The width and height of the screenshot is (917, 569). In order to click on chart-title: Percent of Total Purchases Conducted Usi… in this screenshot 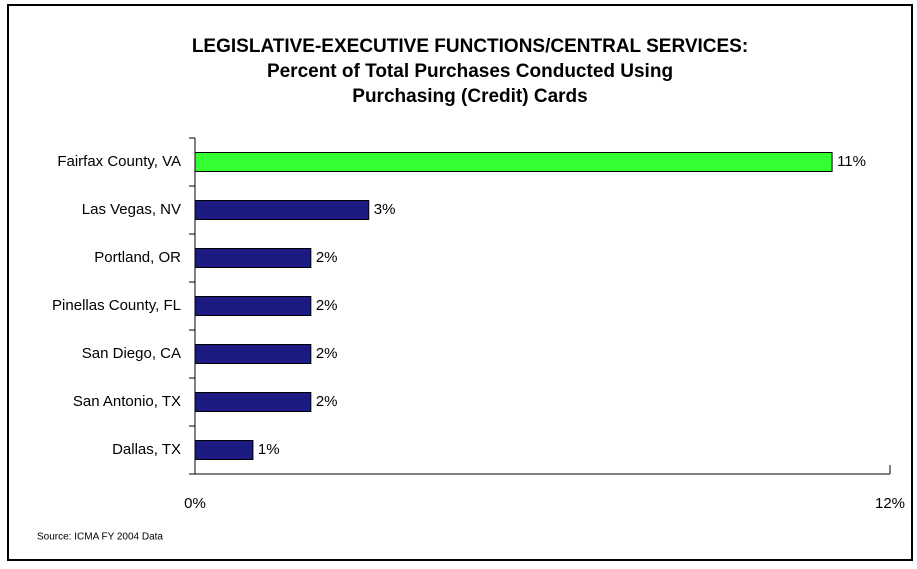, I will do `click(470, 71)`.